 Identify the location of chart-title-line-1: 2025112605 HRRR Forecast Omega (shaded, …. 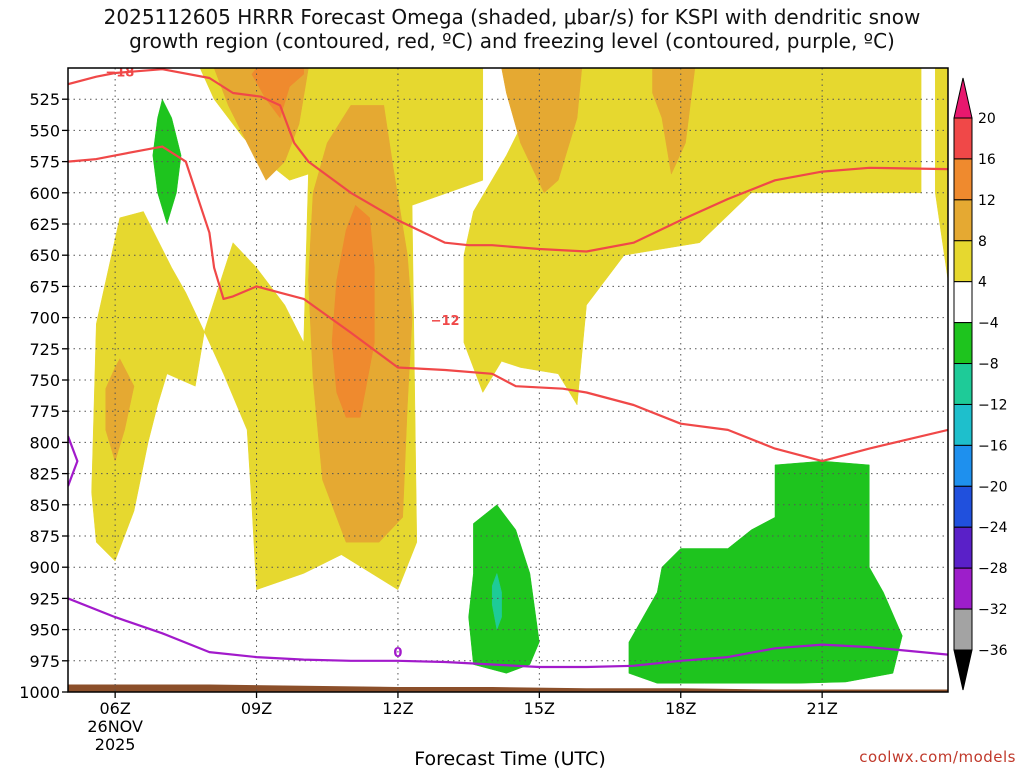
(512, 17).